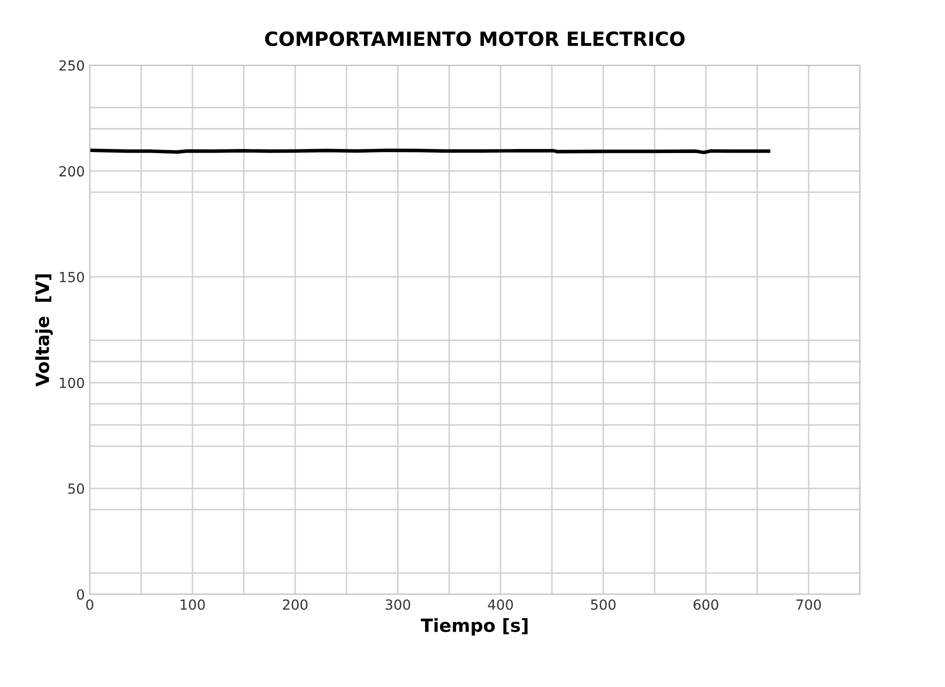  What do you see at coordinates (71, 171) in the screenshot?
I see `y-tick-label: 200` at bounding box center [71, 171].